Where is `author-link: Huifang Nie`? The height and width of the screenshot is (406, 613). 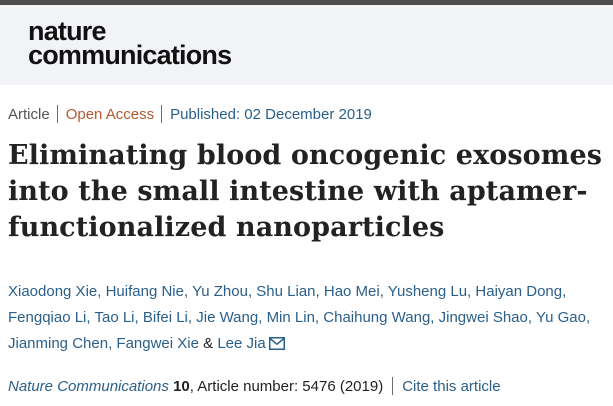
author-link: Huifang Nie is located at coordinates (144, 291).